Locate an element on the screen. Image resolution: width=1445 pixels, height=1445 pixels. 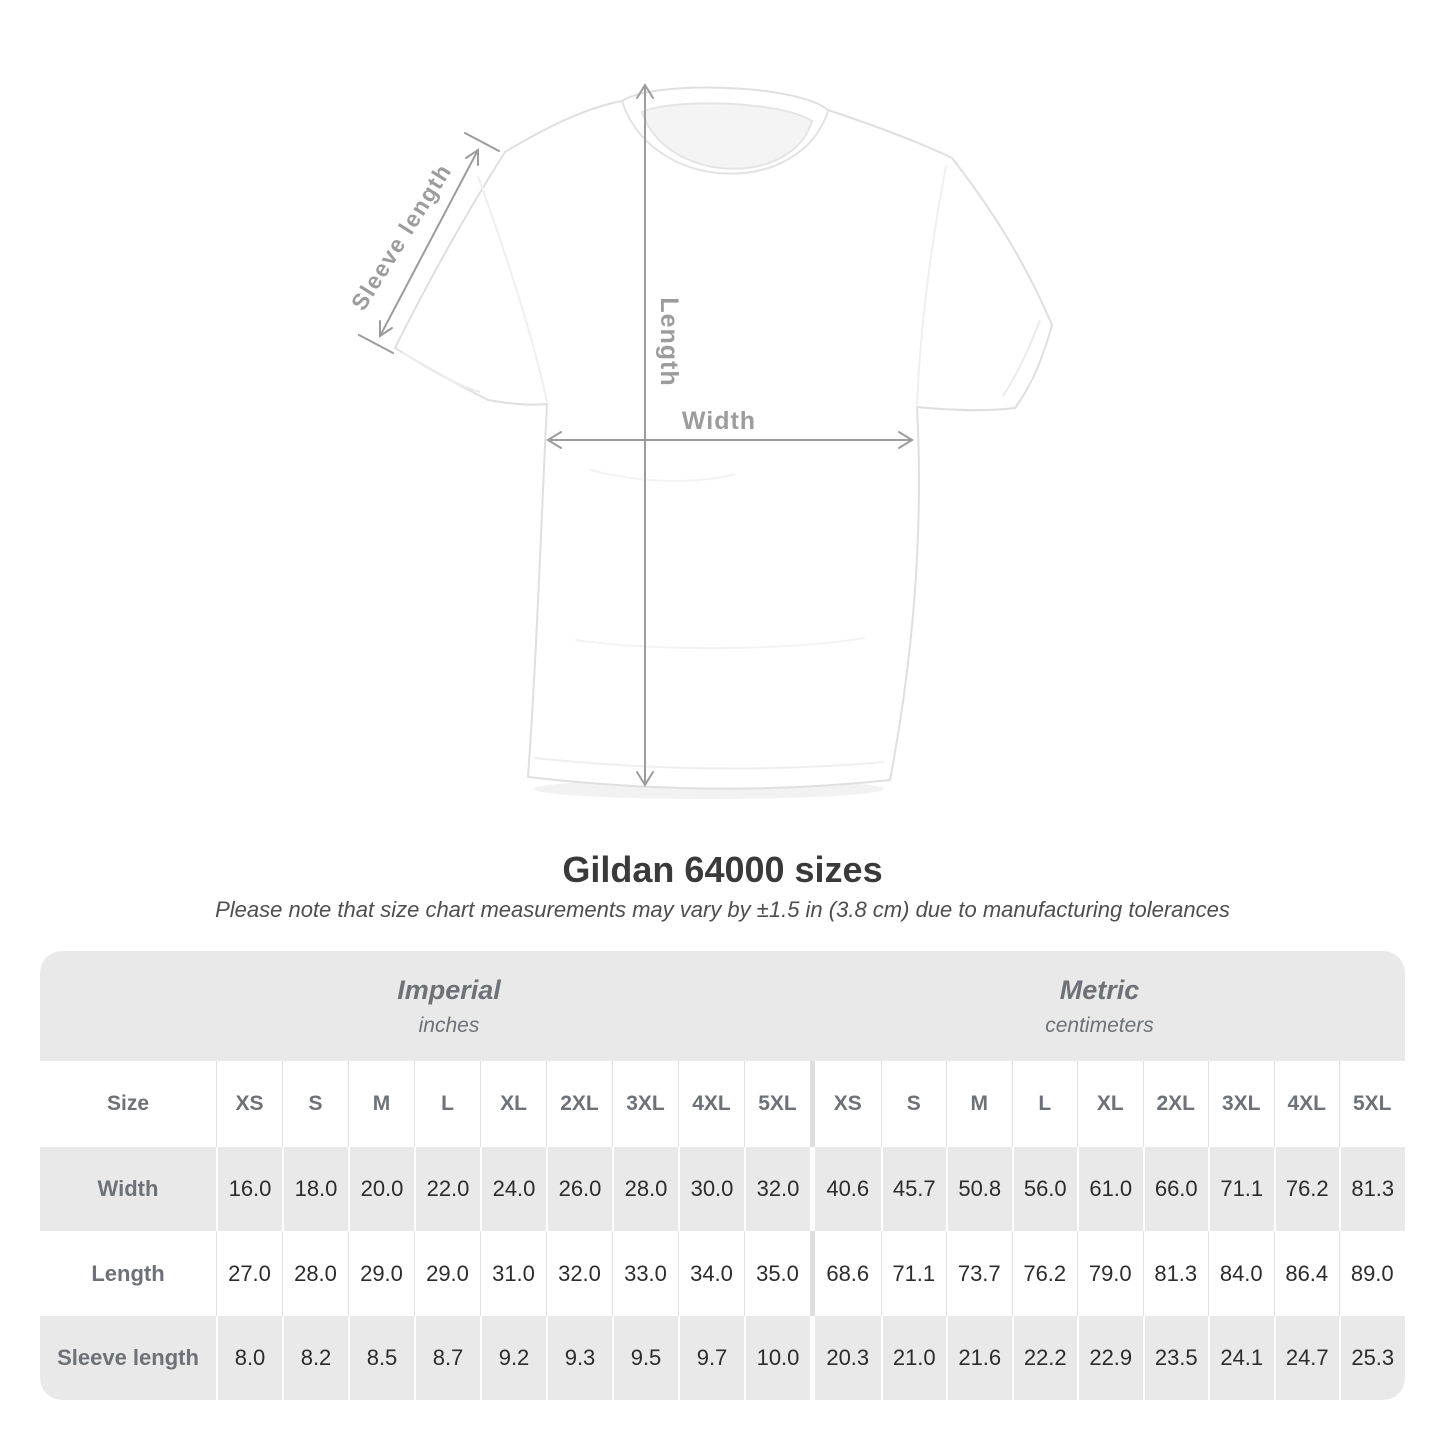
cell-value: 61.0 is located at coordinates (1110, 1189).